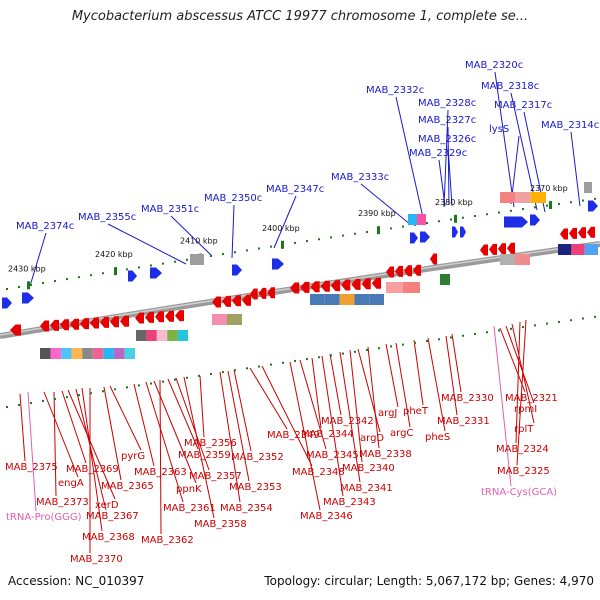 The width and height of the screenshot is (600, 600). What do you see at coordinates (215, 476) in the screenshot?
I see `reverse-gene-label: MAB_2357` at bounding box center [215, 476].